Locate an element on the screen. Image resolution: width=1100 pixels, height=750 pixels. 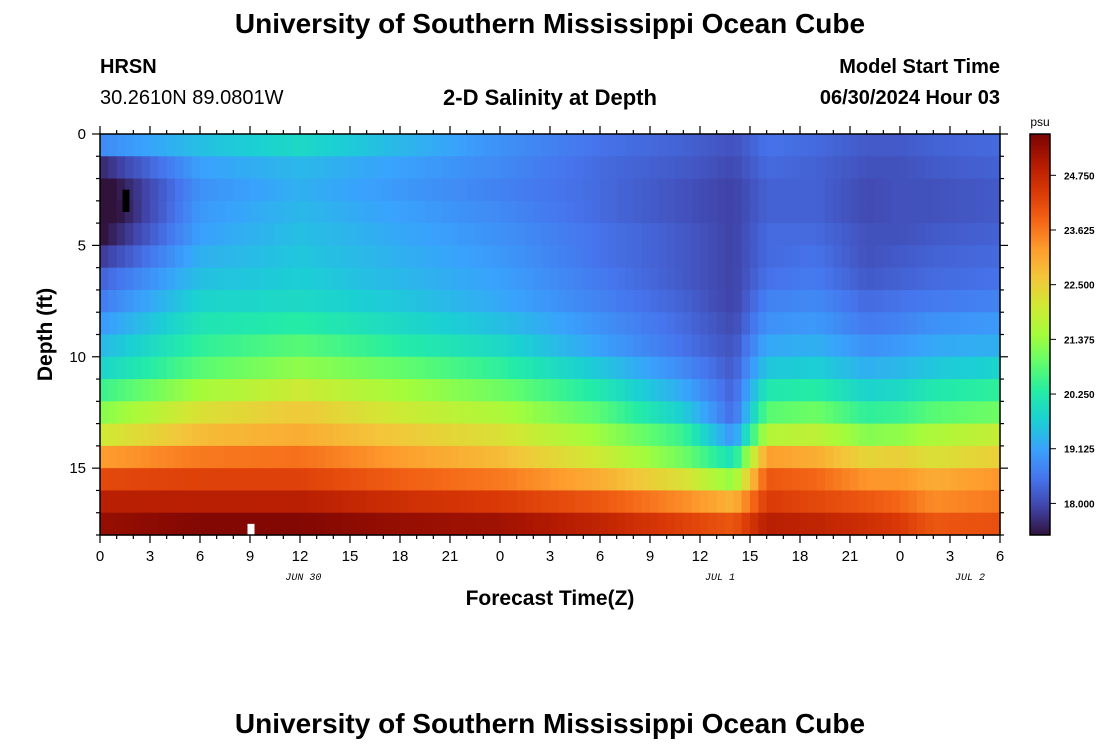
x-tick-label: 15 is located at coordinates (750, 556).